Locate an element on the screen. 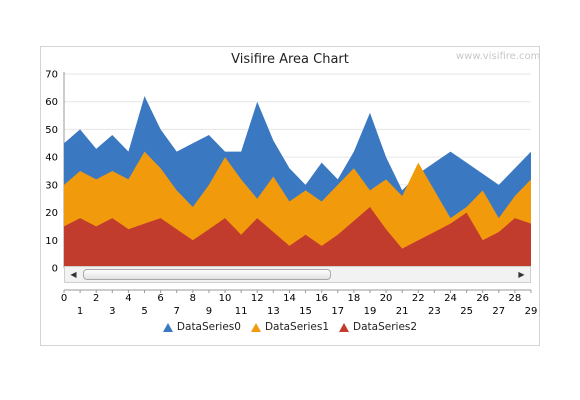 The width and height of the screenshot is (580, 400). x-tick-label-12: 12 is located at coordinates (257, 298).